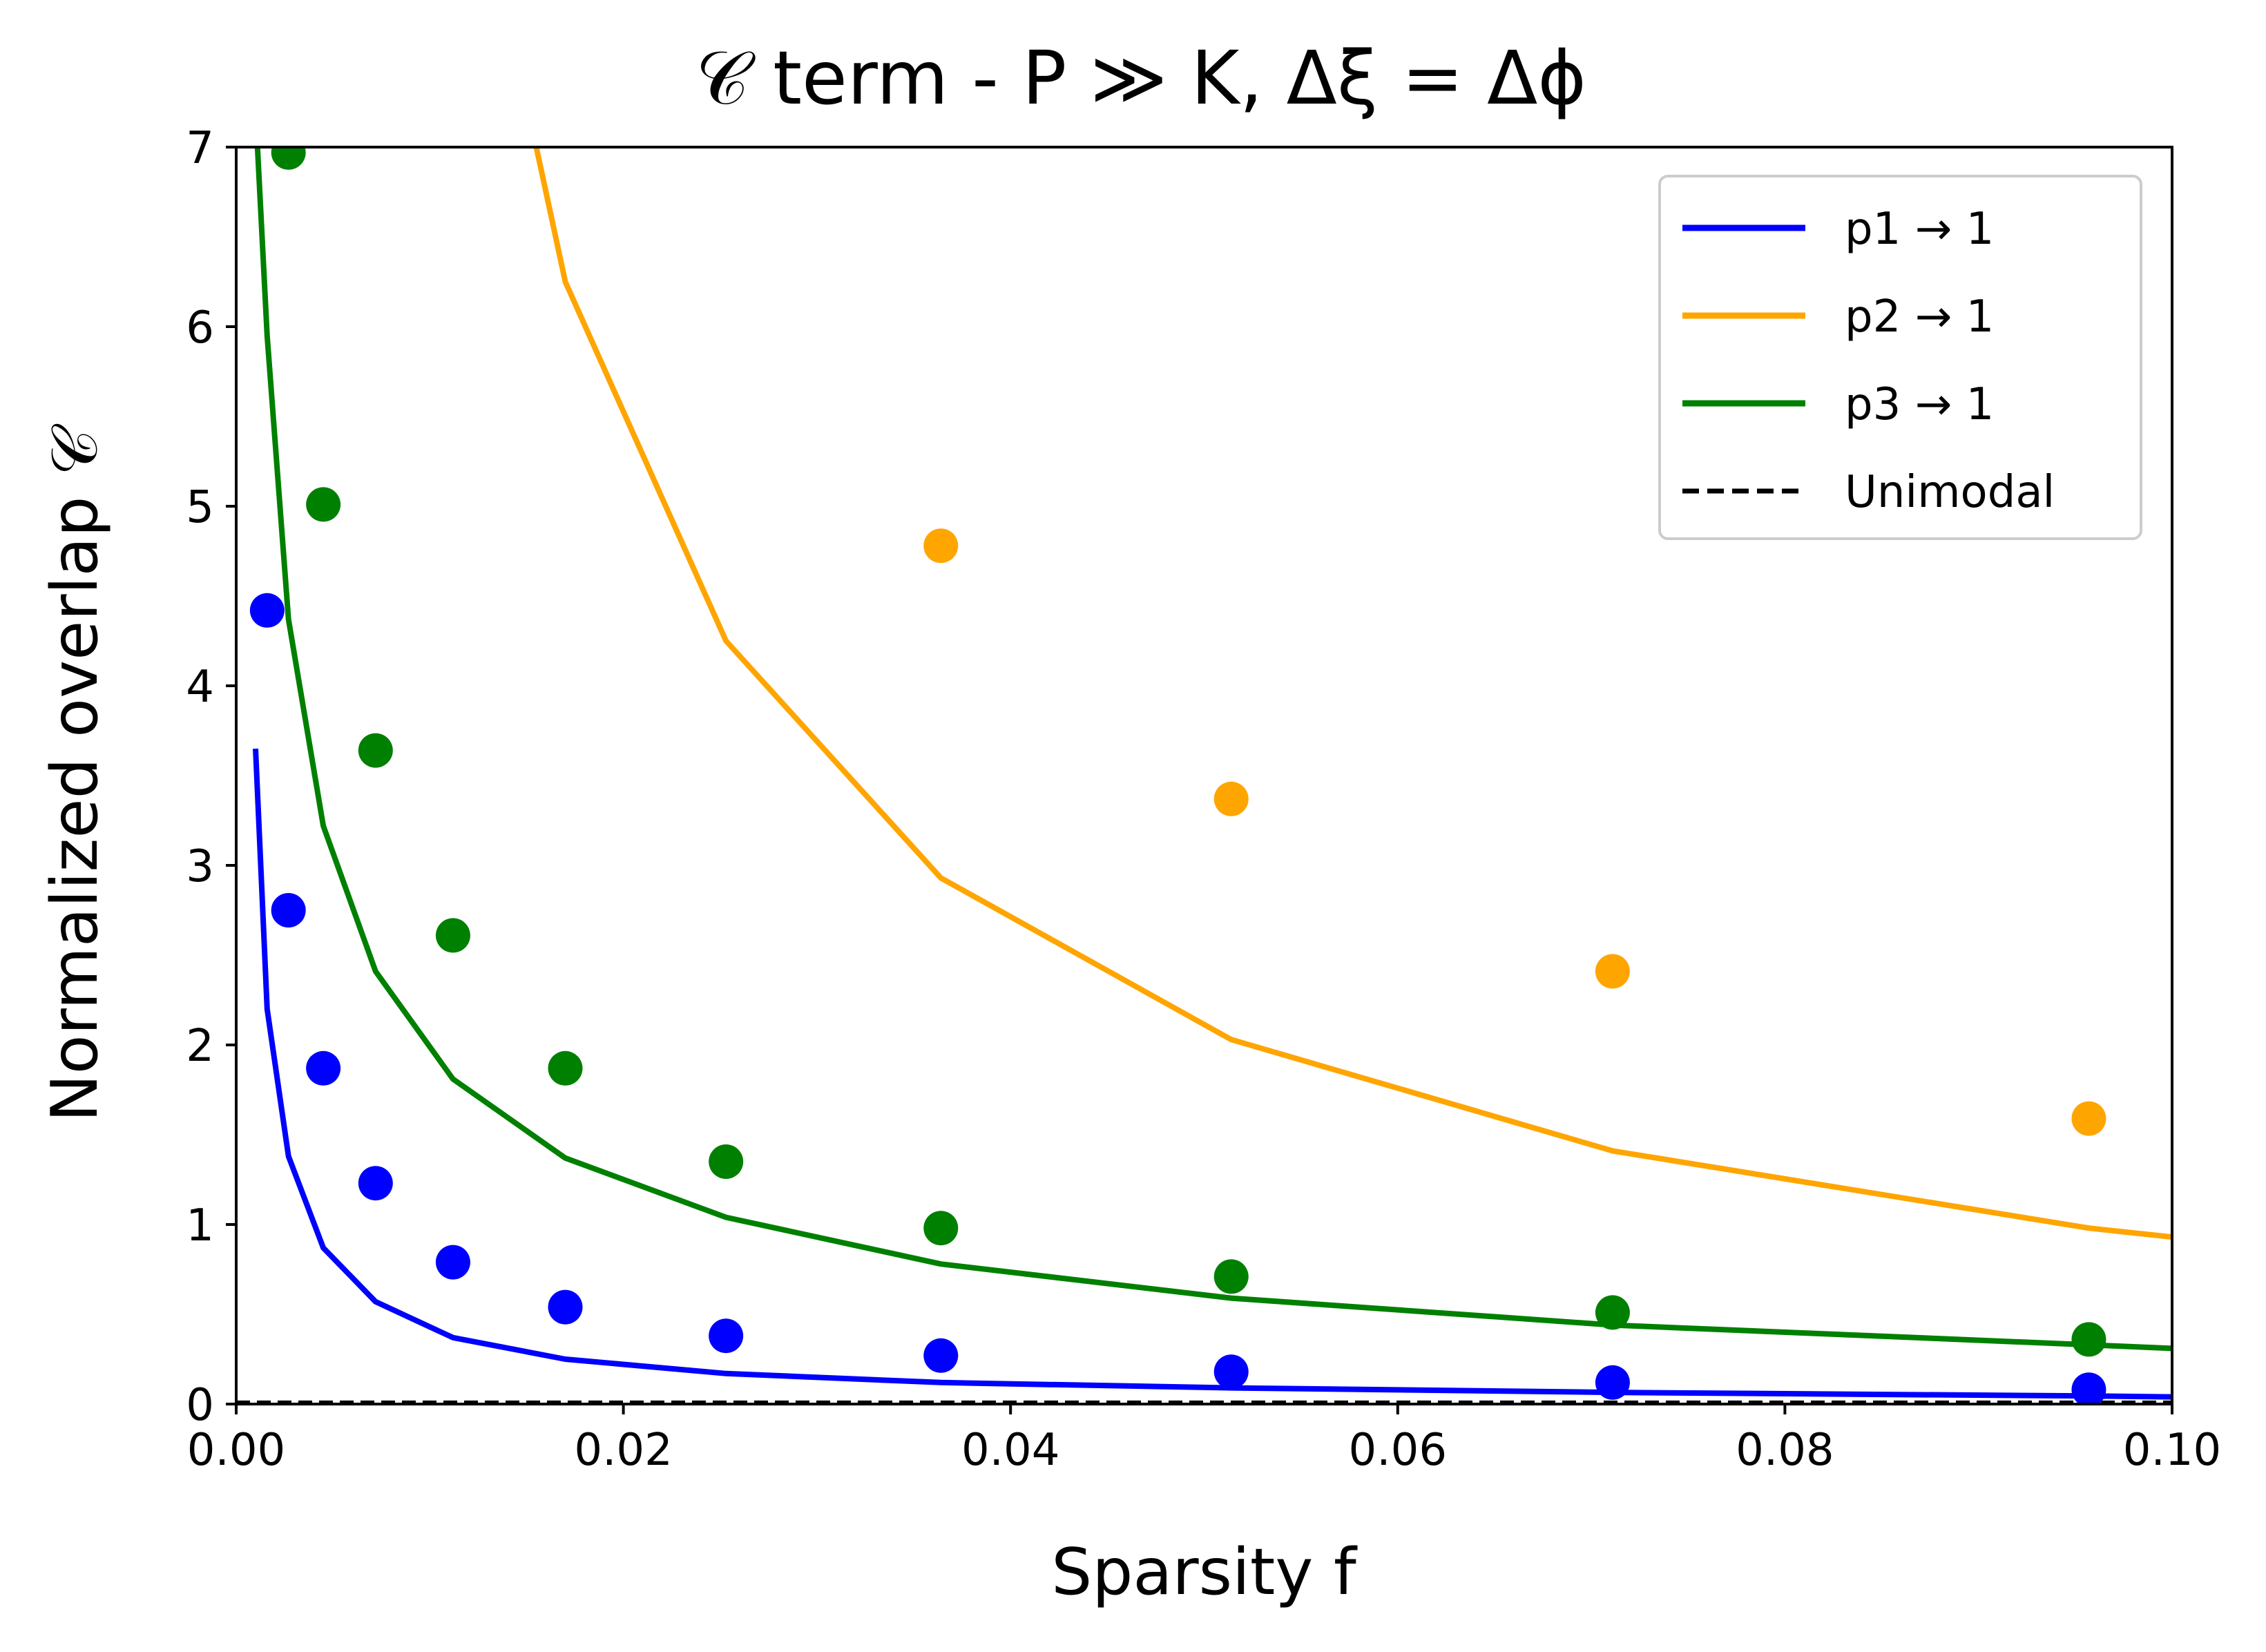 The image size is (2266, 1652). What do you see at coordinates (1920, 317) in the screenshot?
I see `legend-label: p2 → 1` at bounding box center [1920, 317].